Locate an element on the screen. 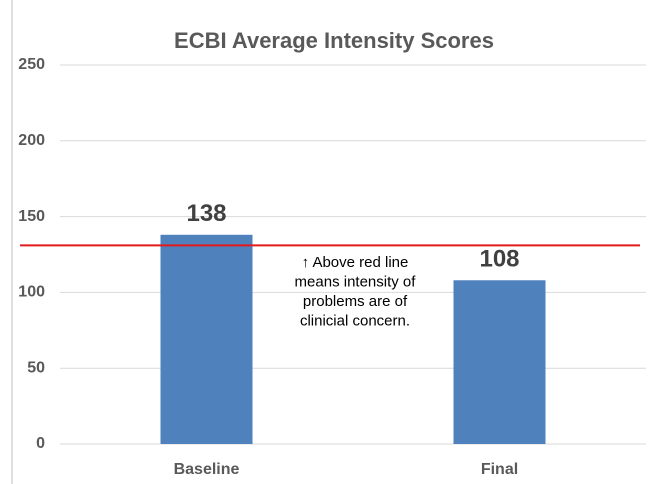  value-label: 108 is located at coordinates (499, 259).